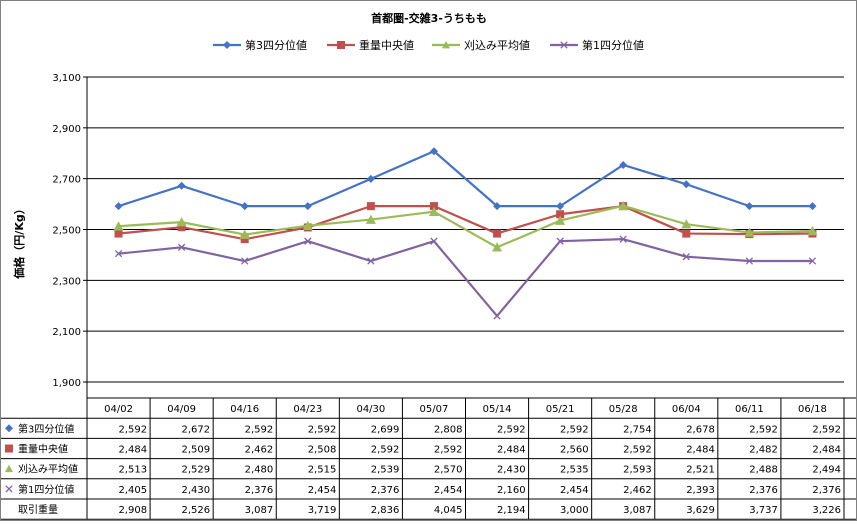 The height and width of the screenshot is (524, 857). I want to click on x-tick-label: 05/28, so click(623, 409).